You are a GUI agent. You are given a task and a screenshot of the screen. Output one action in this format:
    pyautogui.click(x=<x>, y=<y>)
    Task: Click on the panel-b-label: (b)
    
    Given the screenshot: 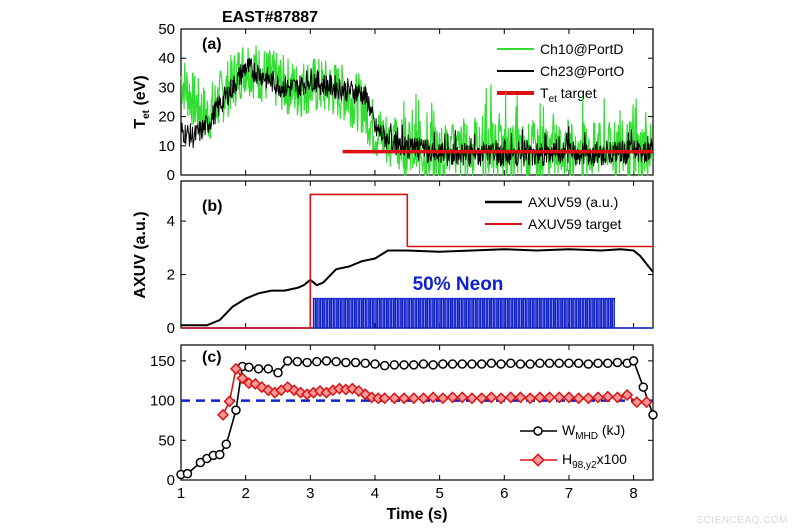 What is the action you would take?
    pyautogui.click(x=212, y=206)
    